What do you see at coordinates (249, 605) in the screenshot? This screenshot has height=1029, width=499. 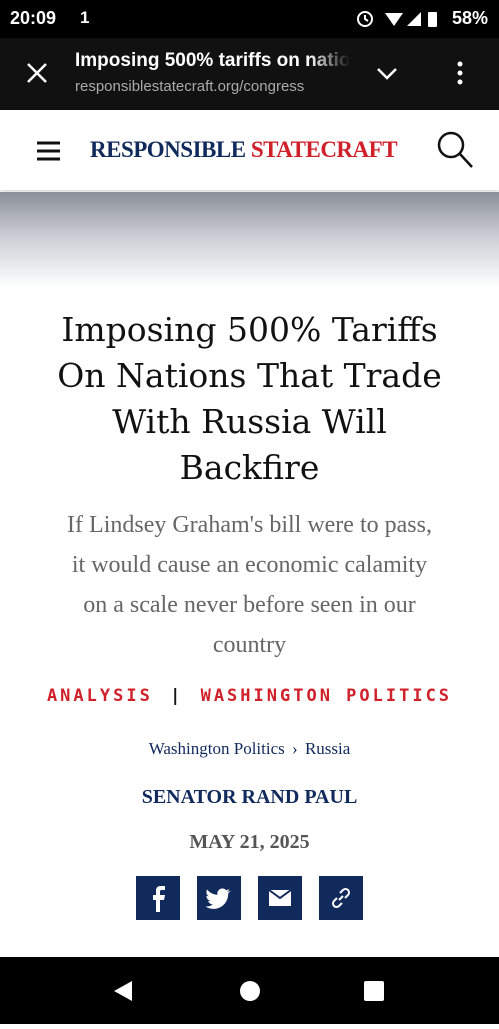 I see `subtitle-line: on a scale never before seen in our` at bounding box center [249, 605].